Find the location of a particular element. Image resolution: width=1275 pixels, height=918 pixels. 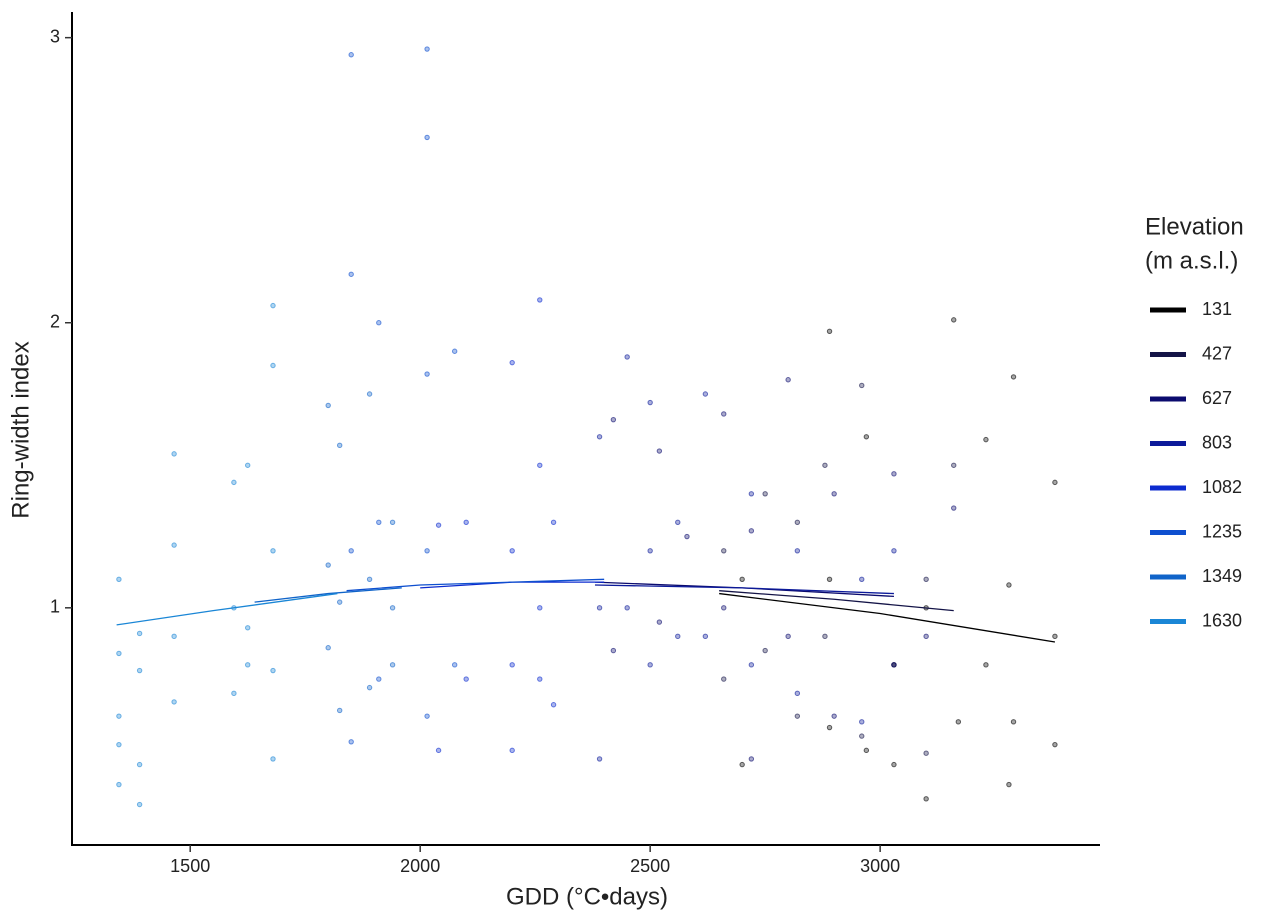

legend-title: (m a.s.l.) is located at coordinates (1191, 260).